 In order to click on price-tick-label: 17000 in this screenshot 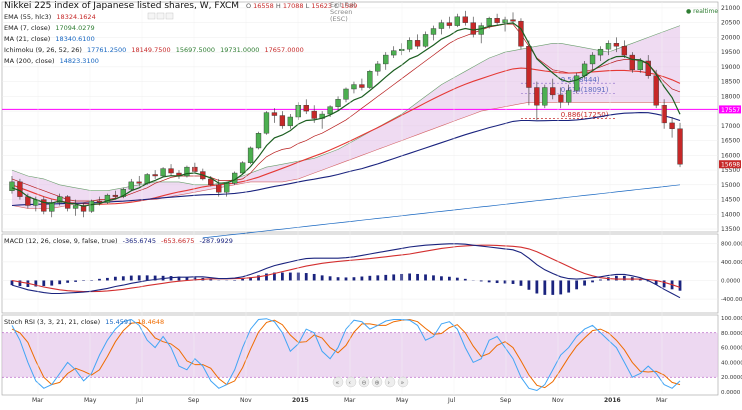, I will do `click(730, 126)`.